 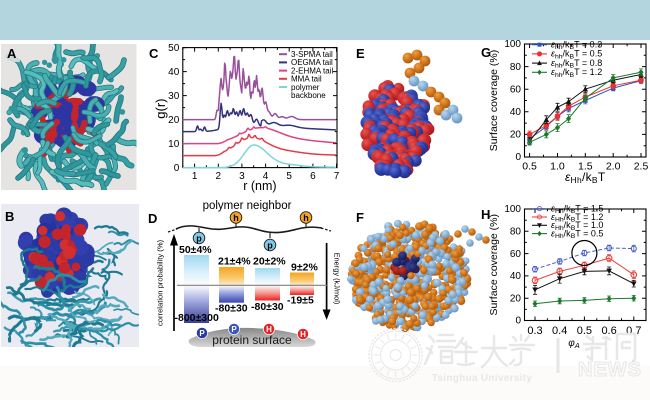 What do you see at coordinates (195, 250) in the screenshot?
I see `svg-text: 50±4%` at bounding box center [195, 250].